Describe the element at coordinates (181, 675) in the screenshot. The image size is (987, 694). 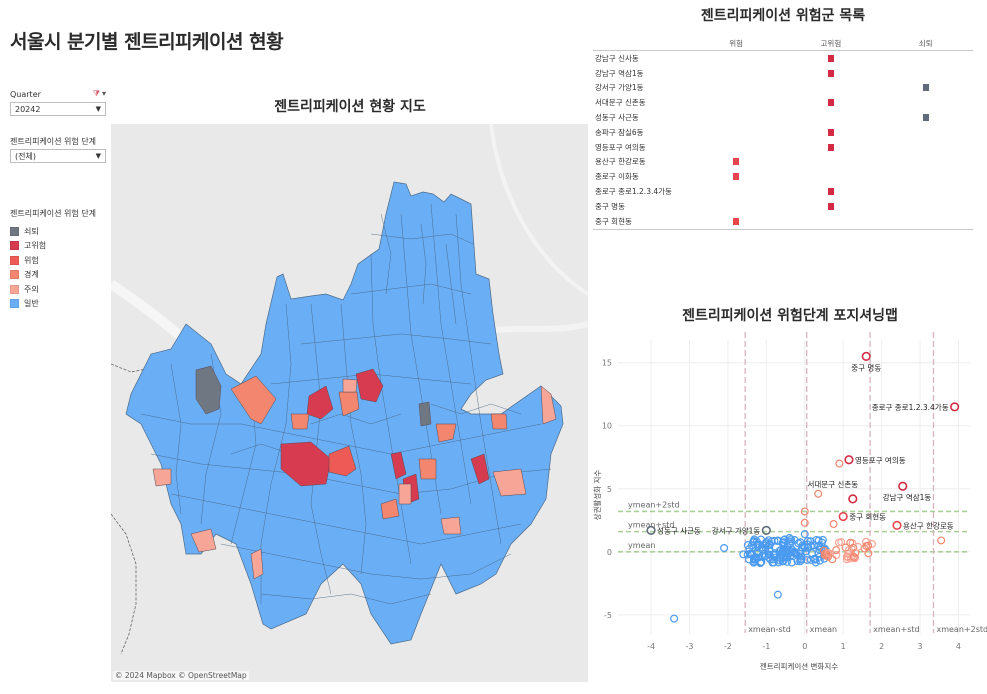
I see `map-attribution: © 2024 Mapbox © OpenStreetMap` at that location.